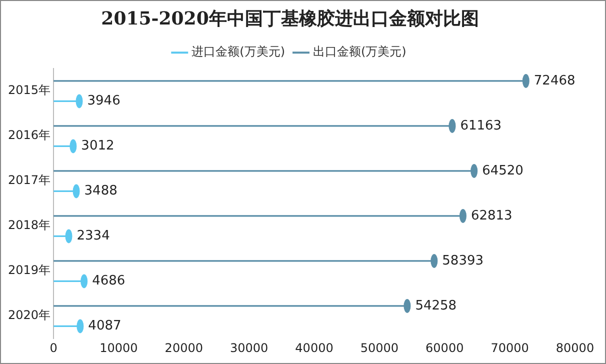 This screenshot has width=606, height=364. What do you see at coordinates (555, 80) in the screenshot?
I see `data-label: 72468` at bounding box center [555, 80].